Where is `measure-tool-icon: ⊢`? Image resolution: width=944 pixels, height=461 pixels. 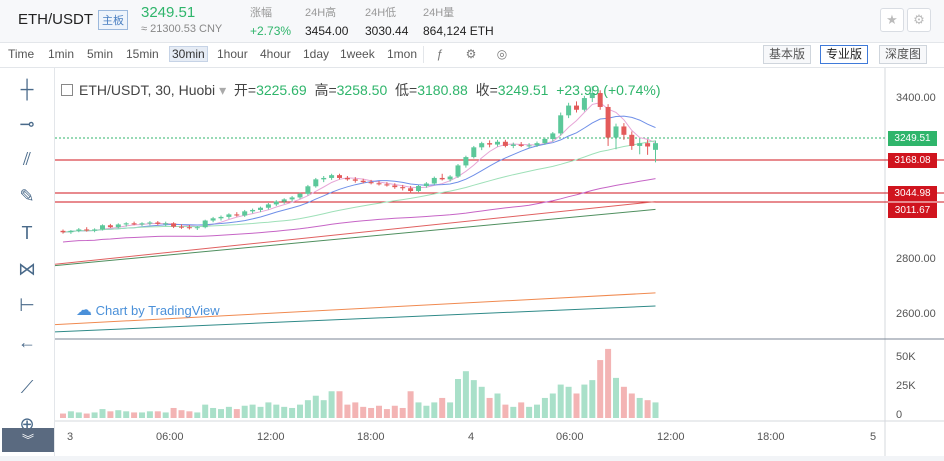
measure-tool-icon: ⊢ is located at coordinates (27, 305).